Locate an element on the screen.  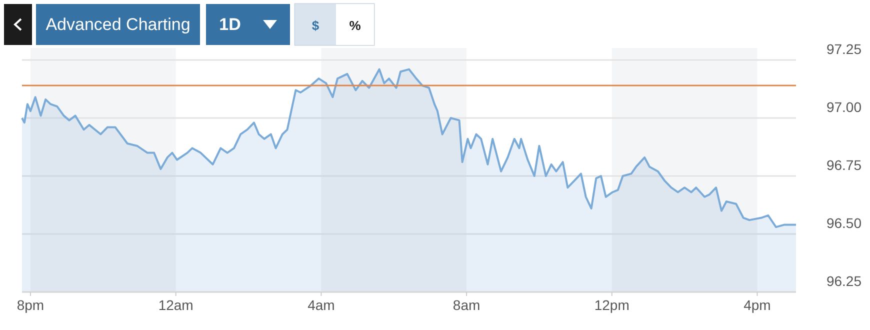
x-tick-label: 12am is located at coordinates (176, 305).